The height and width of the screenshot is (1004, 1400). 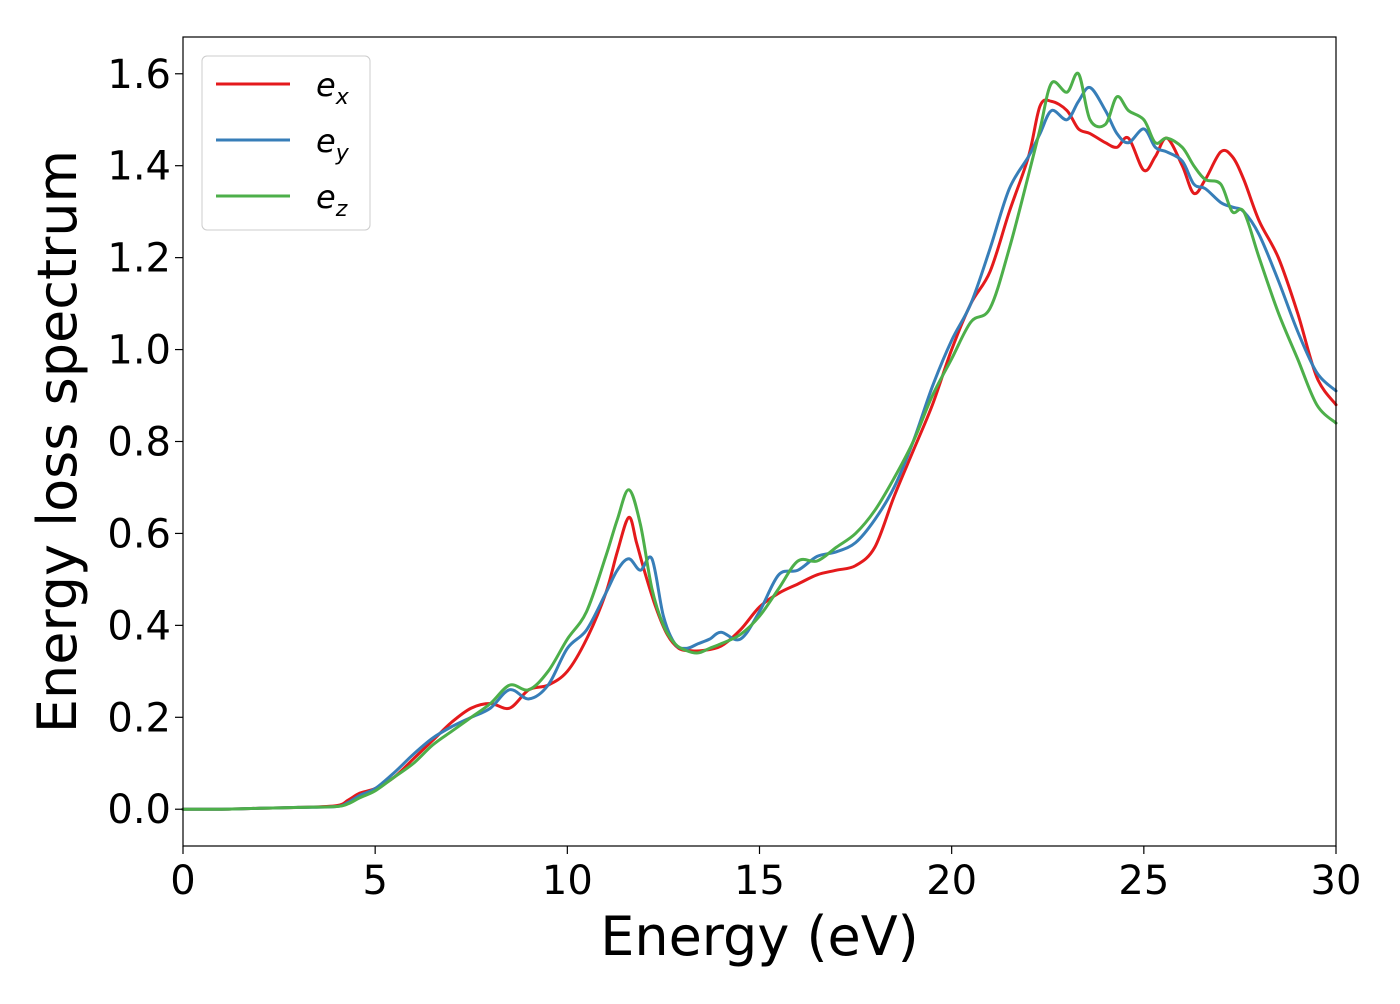 I want to click on x-axis-label: Energy (eV), so click(x=759, y=936).